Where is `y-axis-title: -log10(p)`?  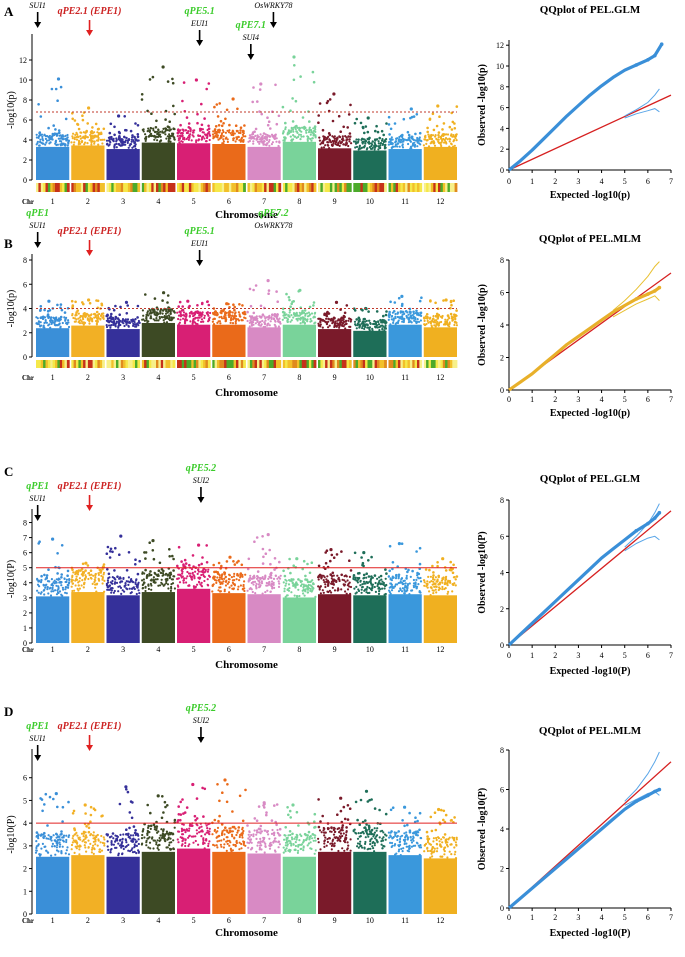
y-axis-title: -log10(p) is located at coordinates (11, 309).